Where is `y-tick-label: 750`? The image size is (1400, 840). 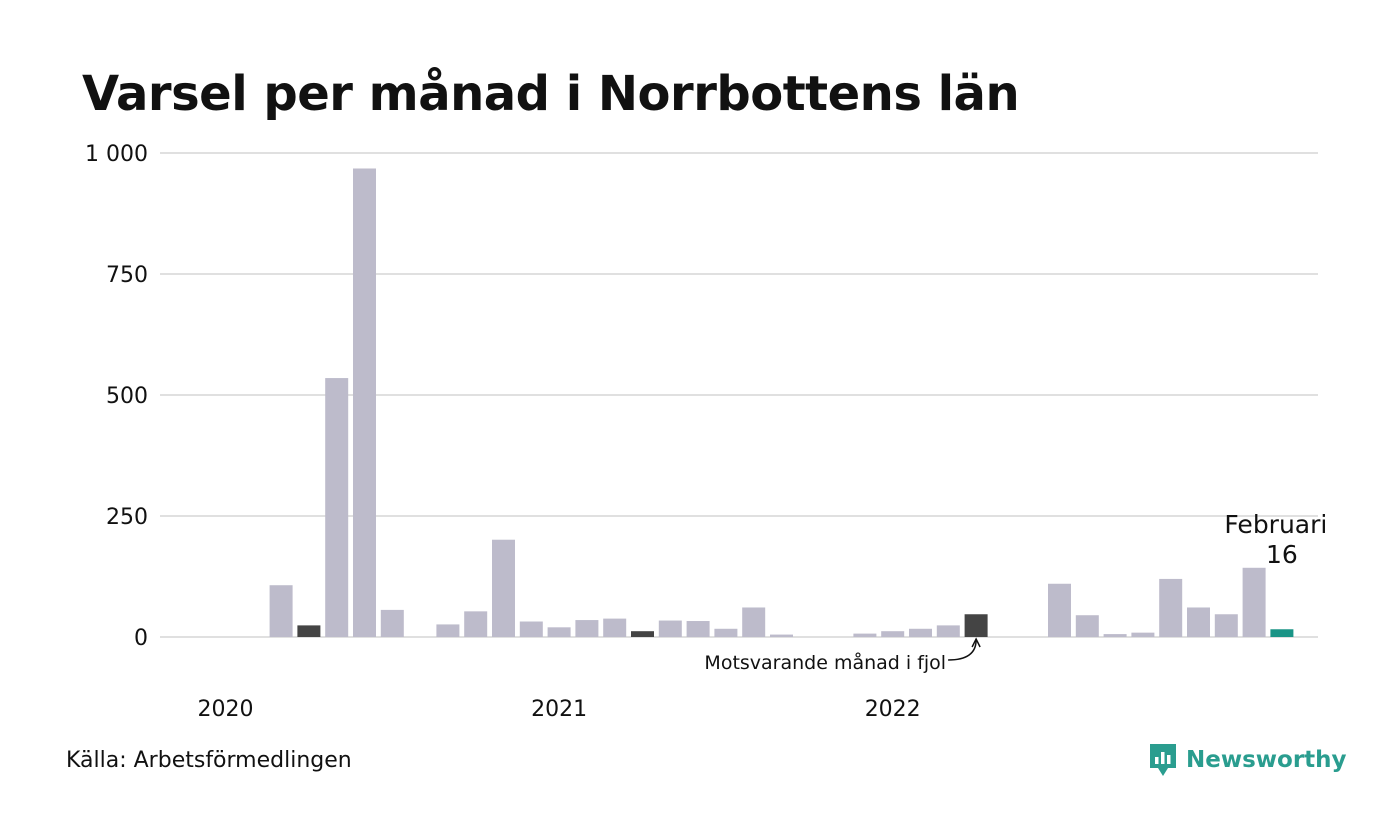
y-tick-label: 750 is located at coordinates (127, 275).